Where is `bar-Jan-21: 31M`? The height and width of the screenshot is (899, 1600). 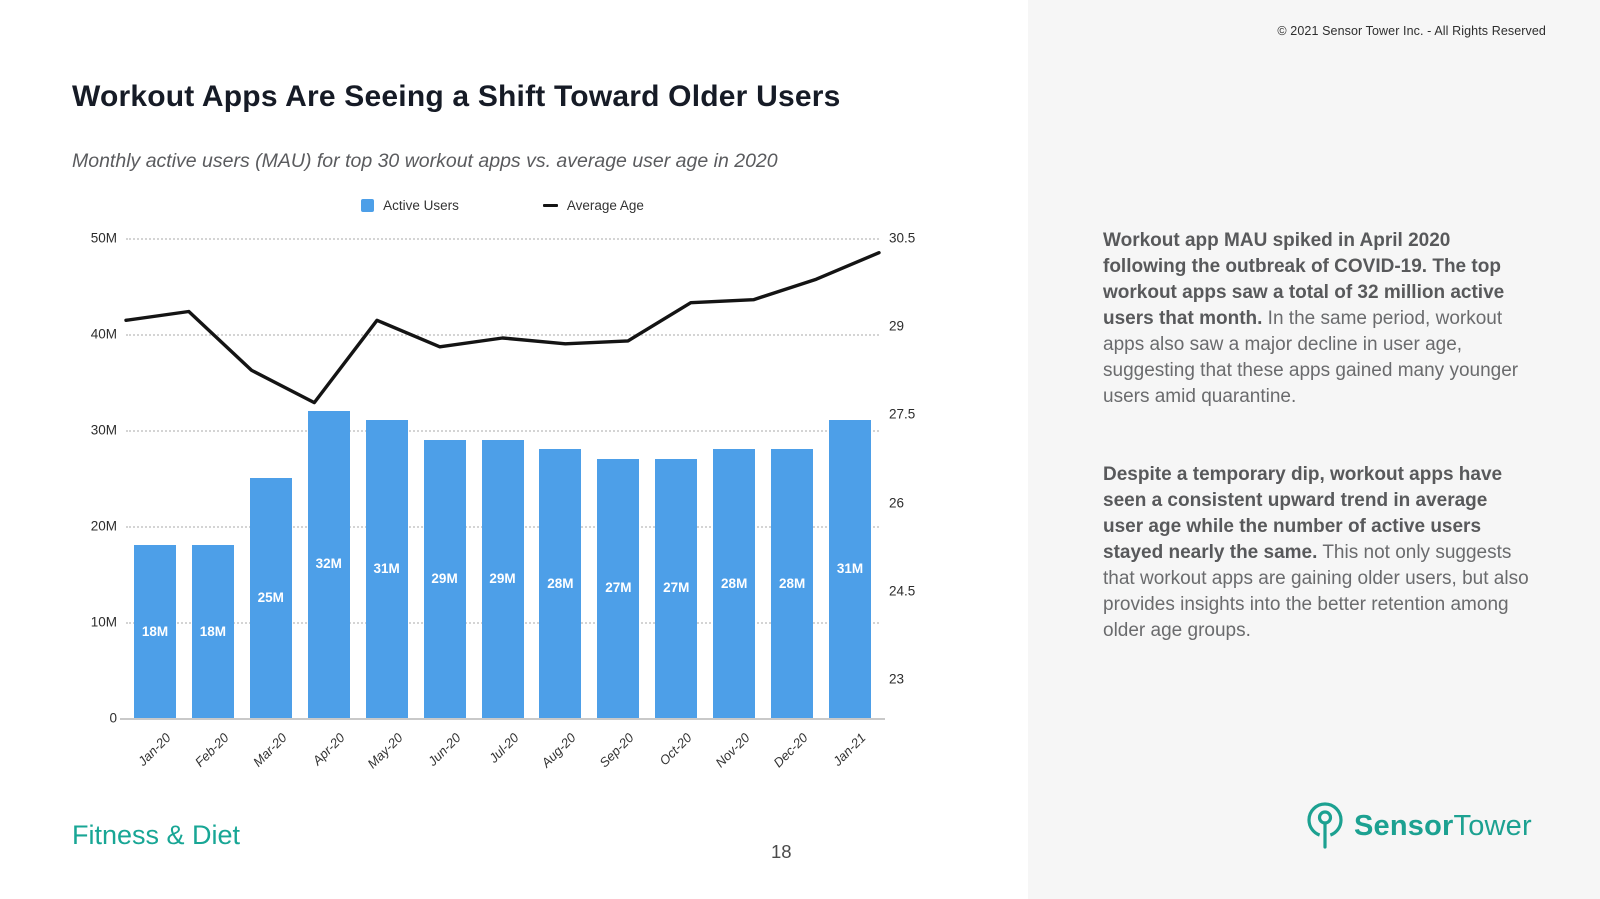 bar-Jan-21: 31M is located at coordinates (850, 569).